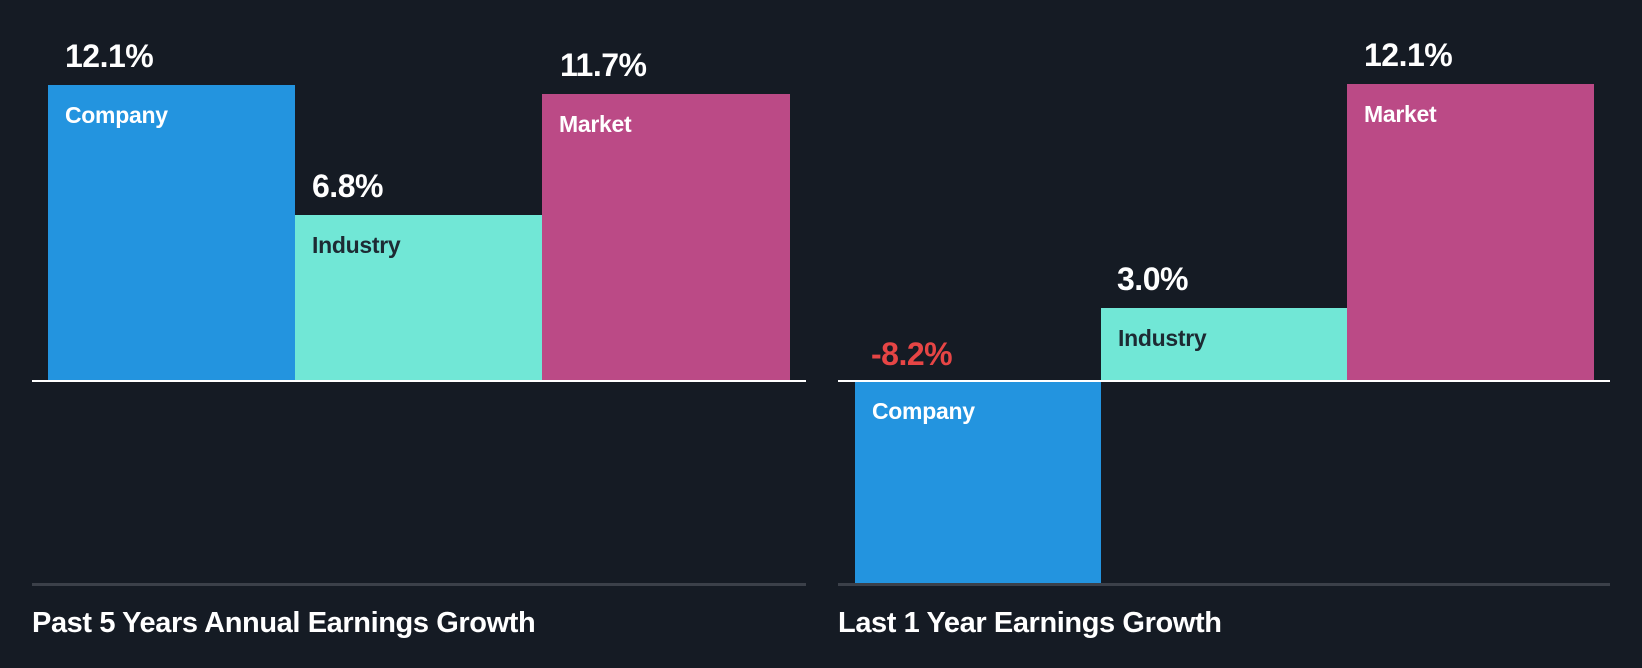  I want to click on value-market: 11.7%, so click(603, 65).